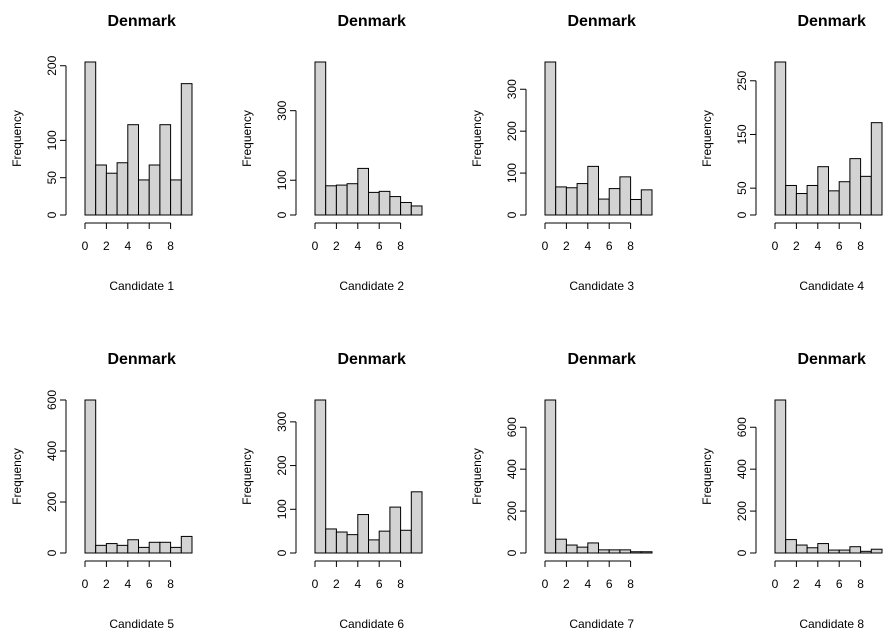 This screenshot has width=883, height=640. I want to click on x-axis-label: Candidate 7, so click(601, 624).